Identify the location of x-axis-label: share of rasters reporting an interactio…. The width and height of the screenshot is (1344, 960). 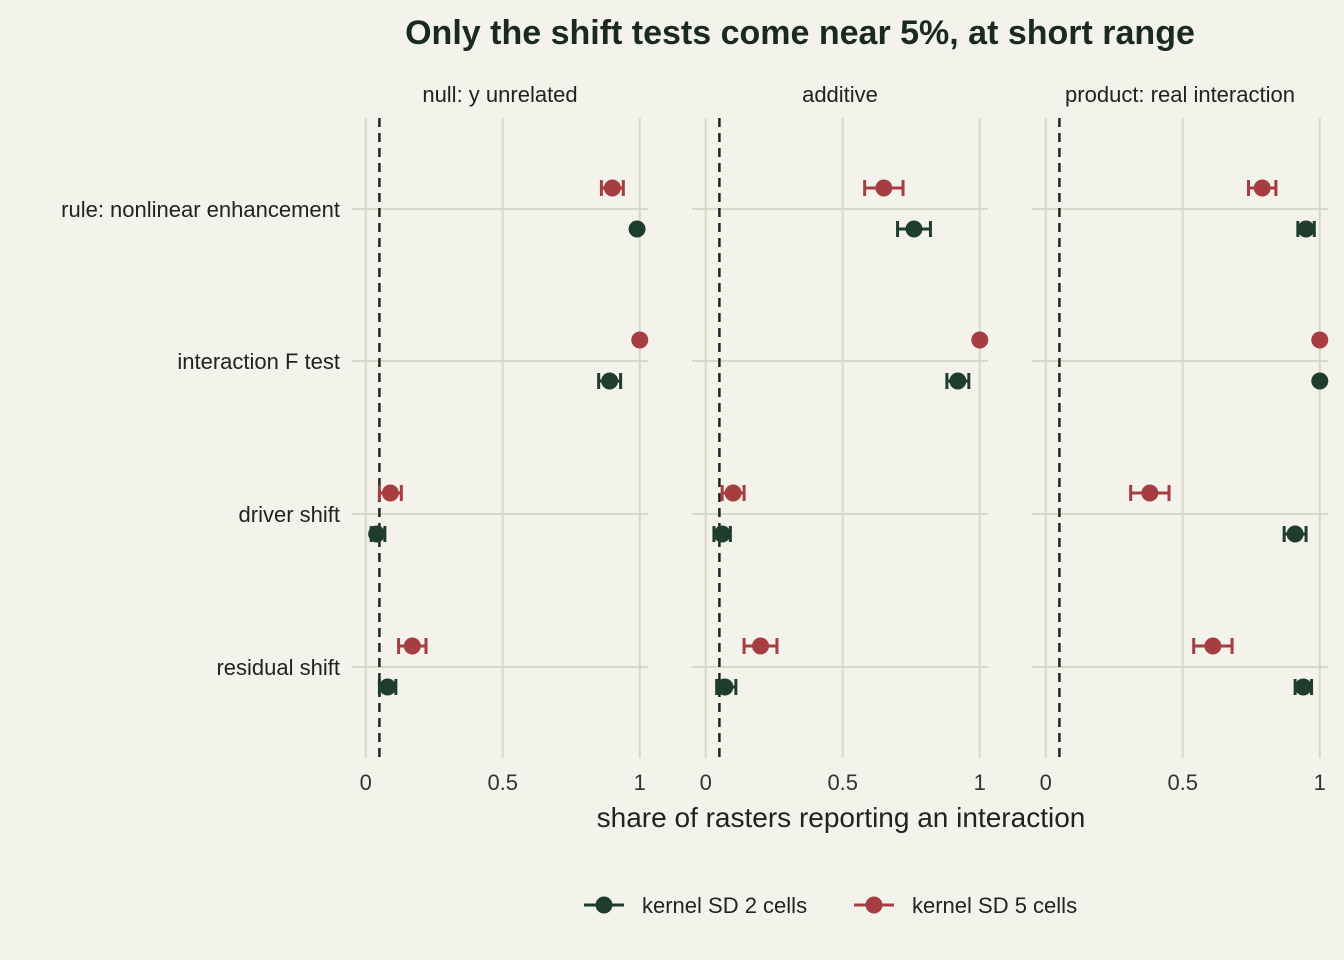
(841, 817).